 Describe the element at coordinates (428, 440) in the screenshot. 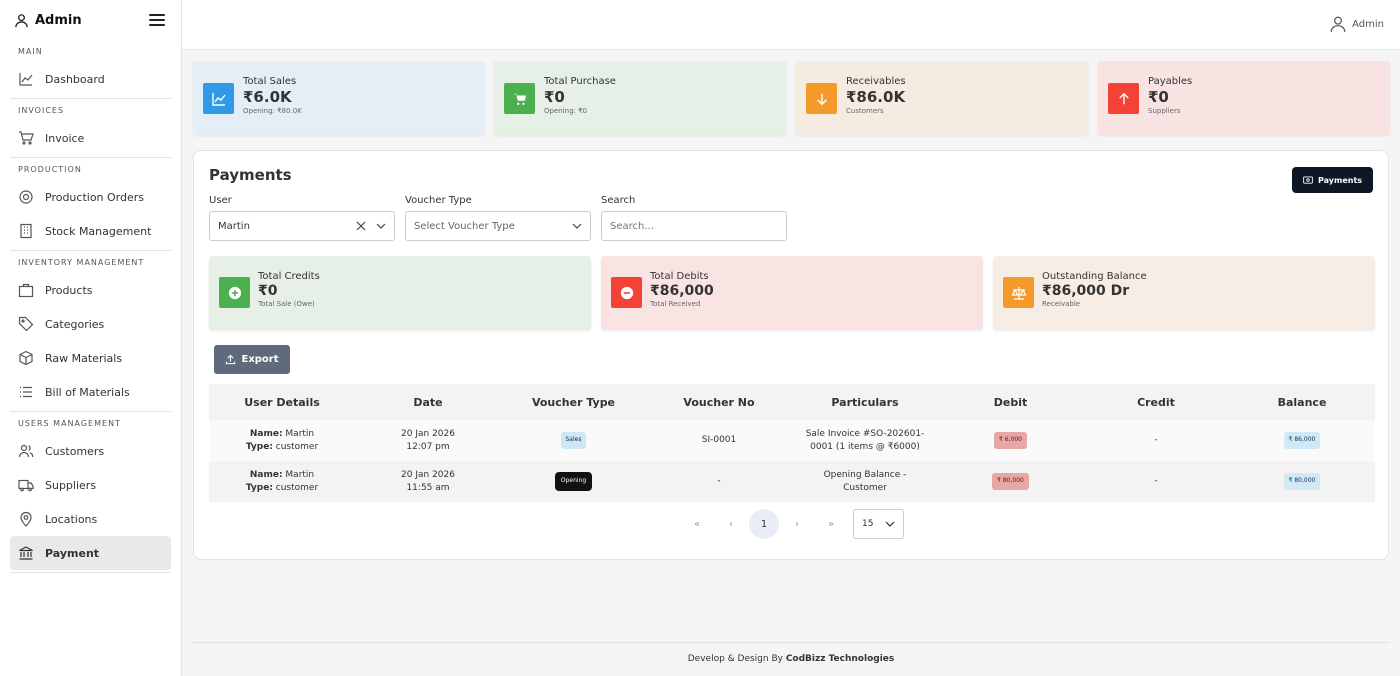

I see `date-cell: 20 Jan 2026 12:07 pm` at that location.